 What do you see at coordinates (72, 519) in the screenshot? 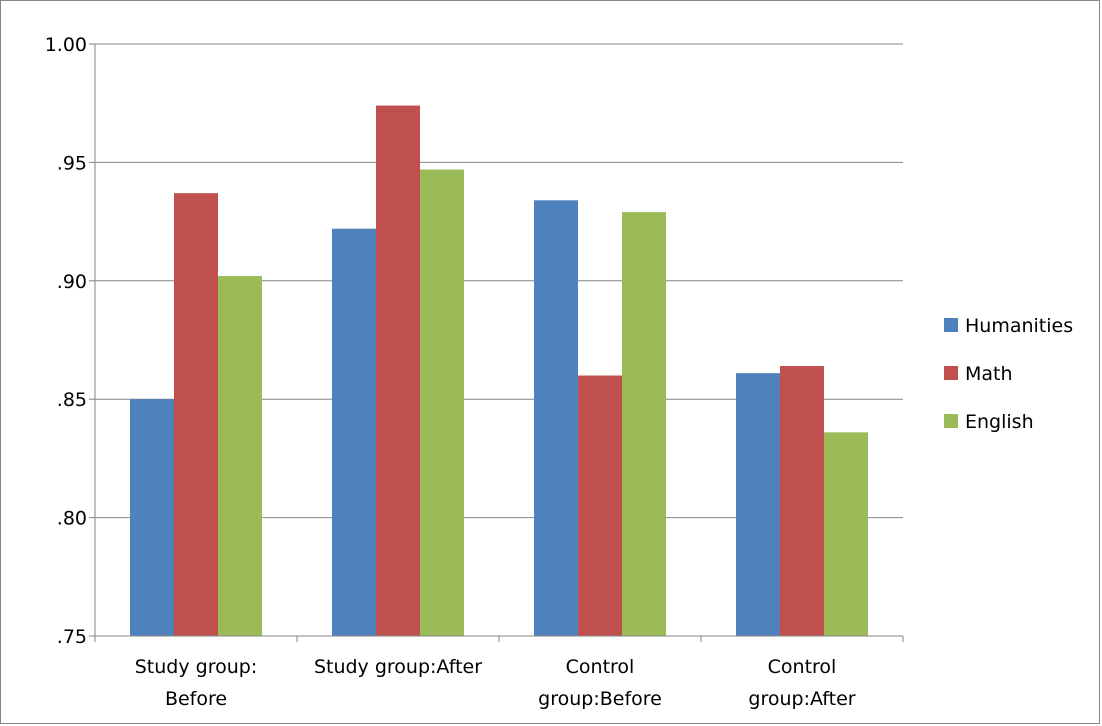
I see `y-tick-label: .80` at bounding box center [72, 519].